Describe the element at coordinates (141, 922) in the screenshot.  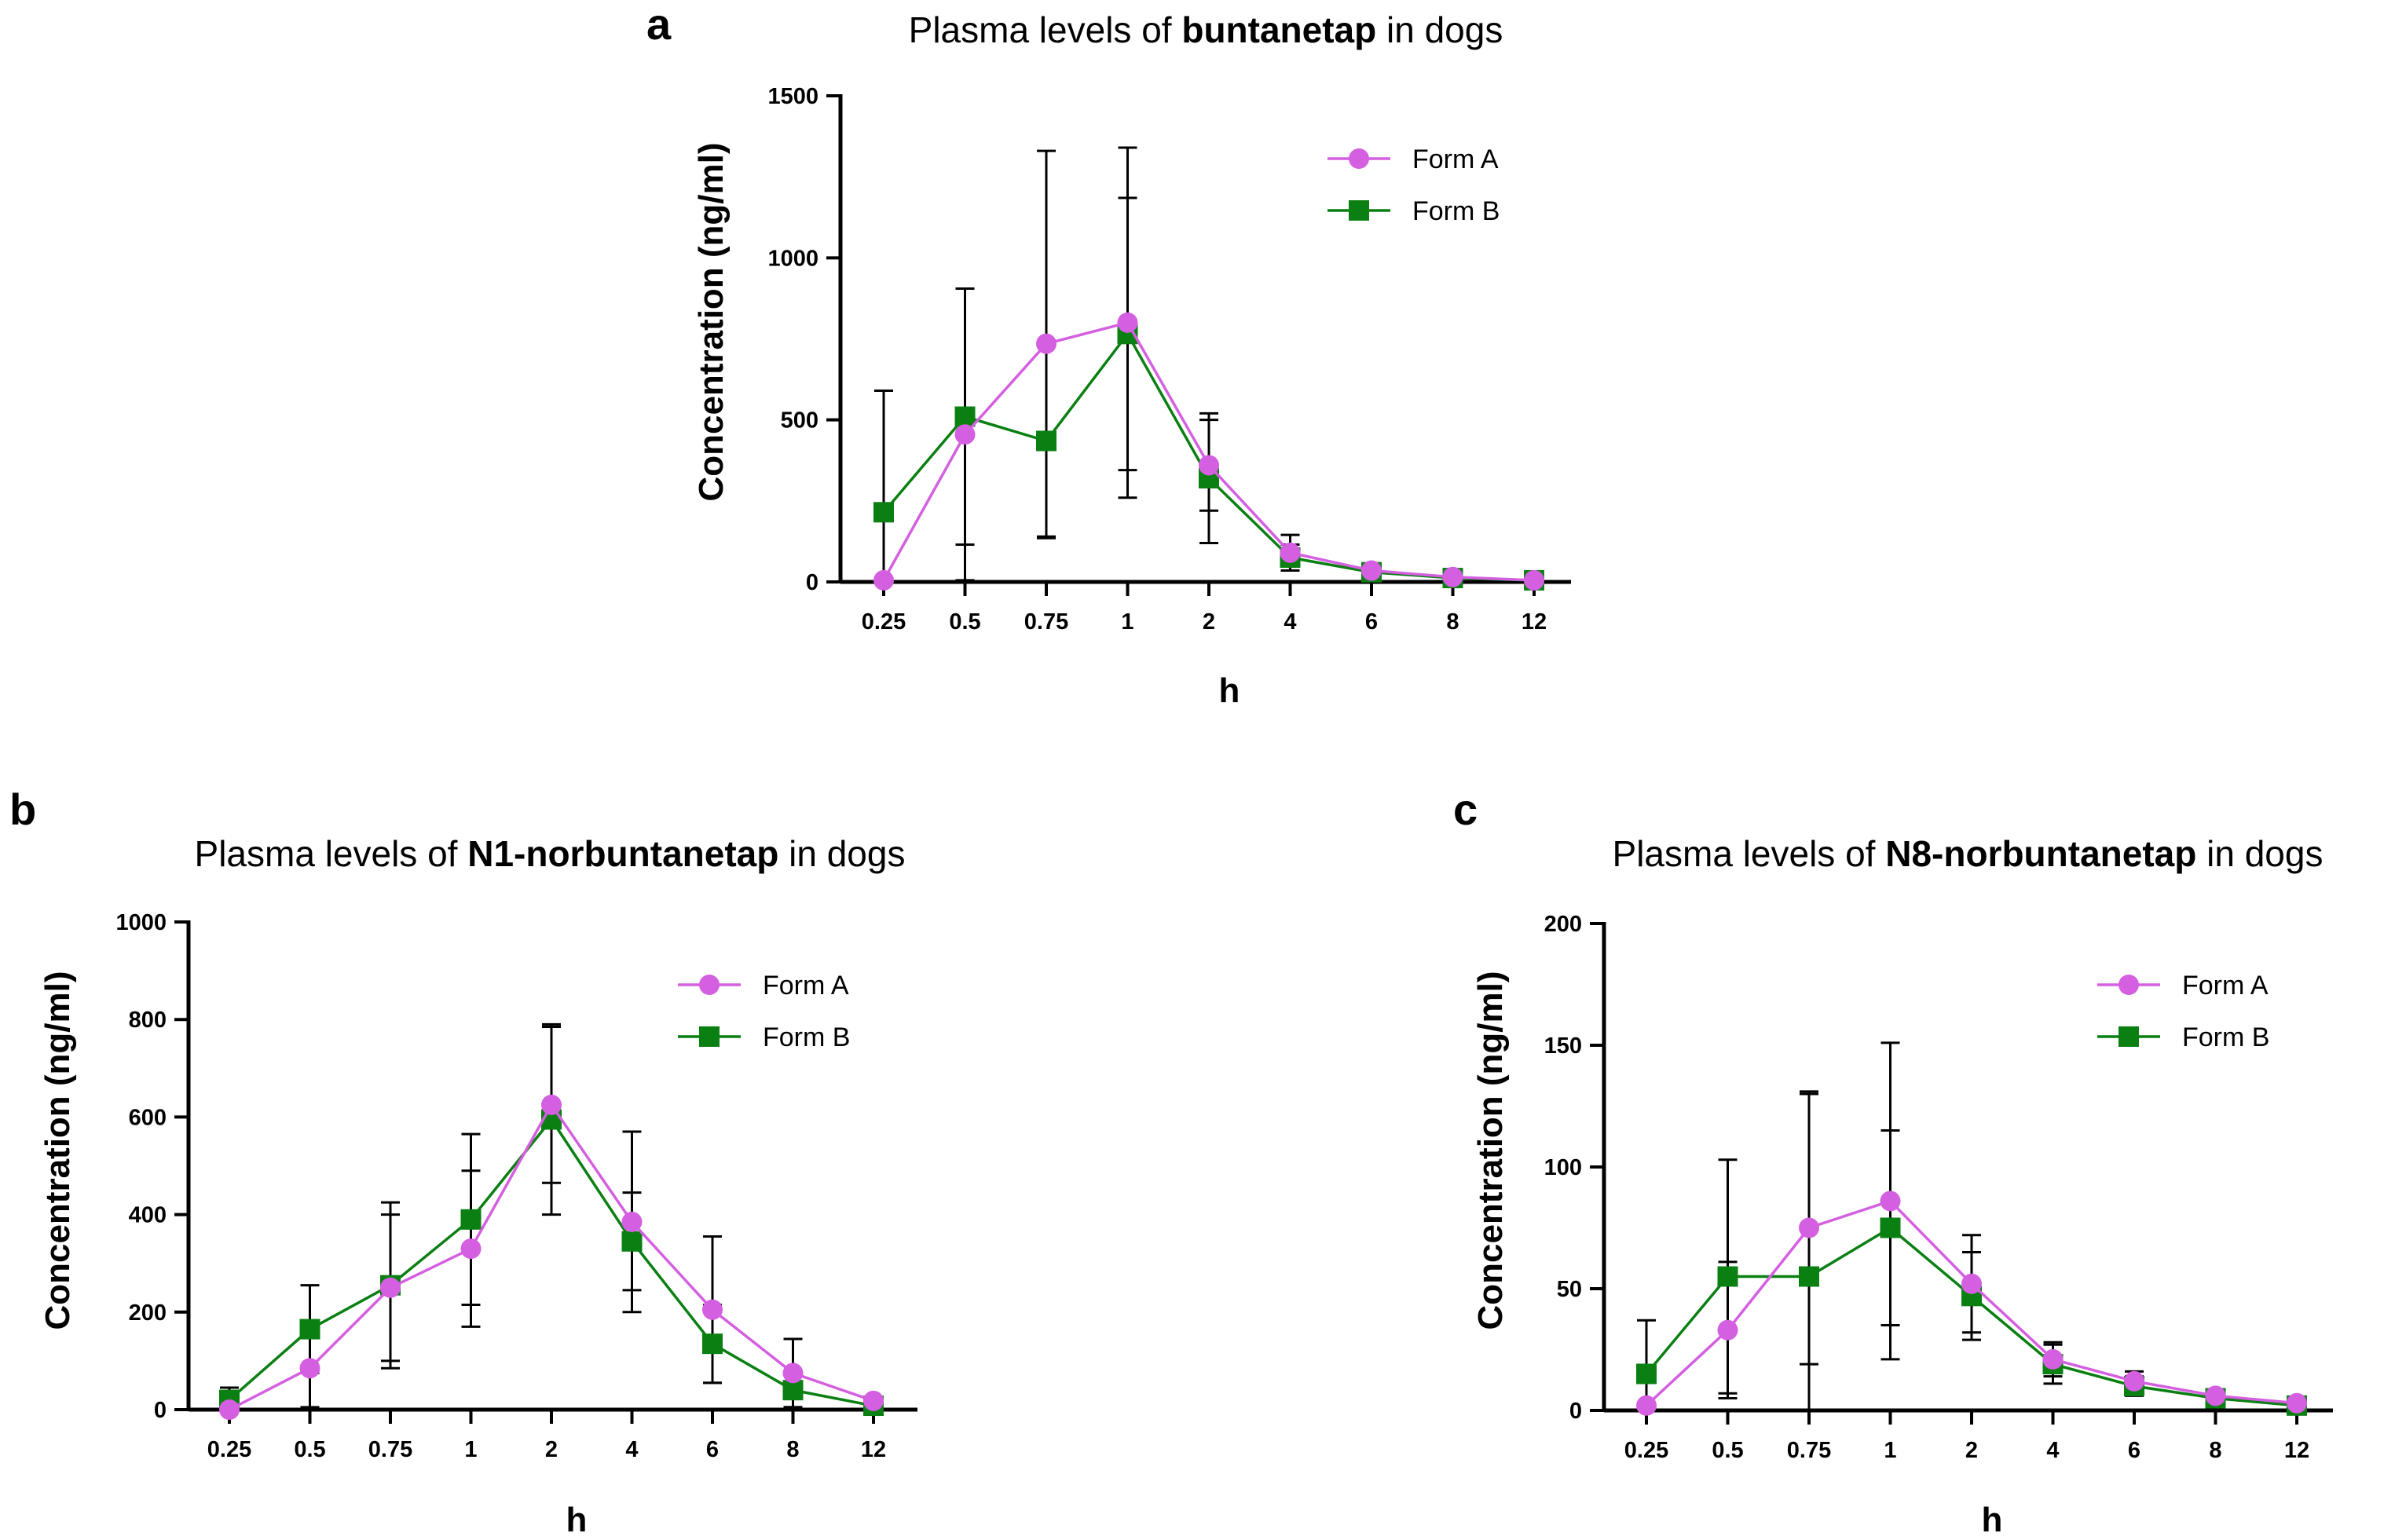
I see `y-tick-label: 1000` at that location.